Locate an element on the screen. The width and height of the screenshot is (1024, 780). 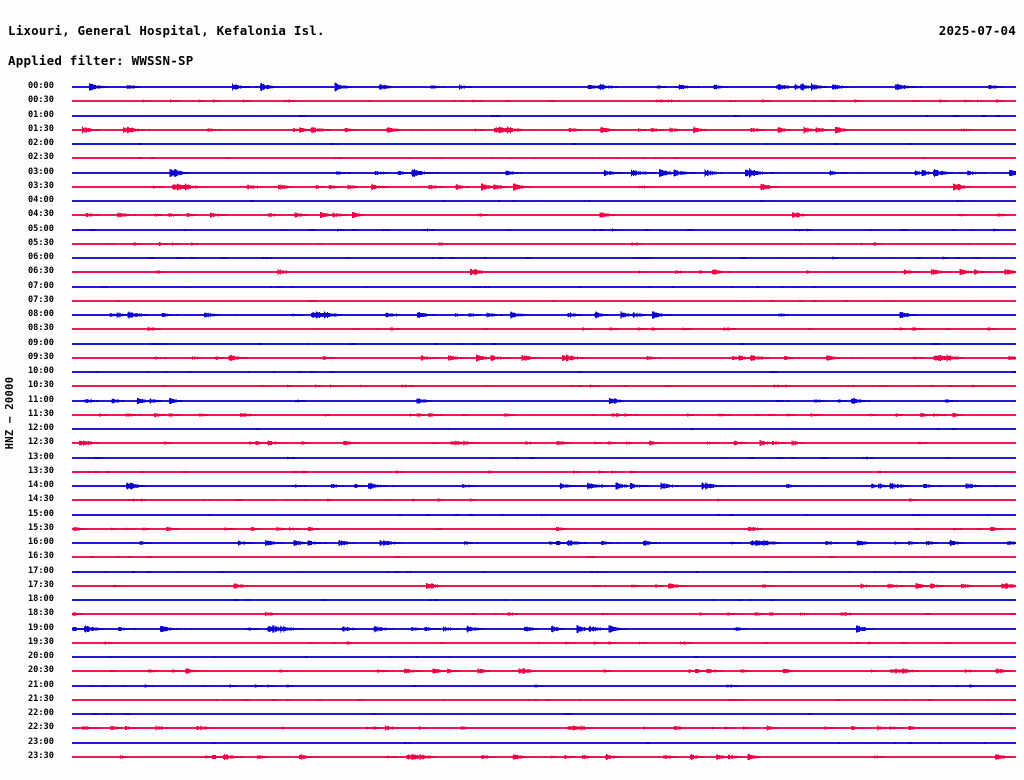
time-label: 01:30 is located at coordinates (41, 128).